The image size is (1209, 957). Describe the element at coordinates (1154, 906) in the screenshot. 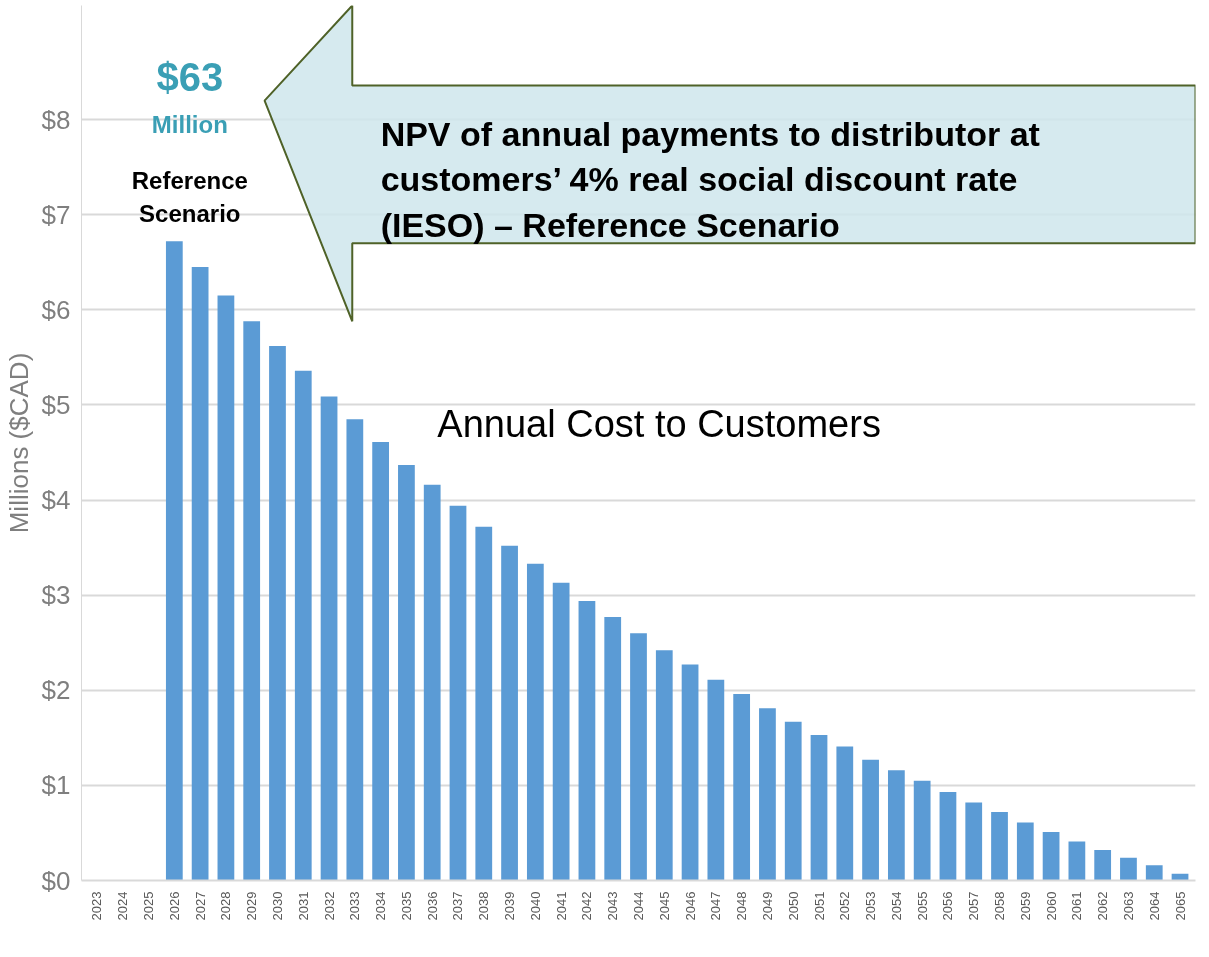

I see `x-tick-label: 2064` at that location.